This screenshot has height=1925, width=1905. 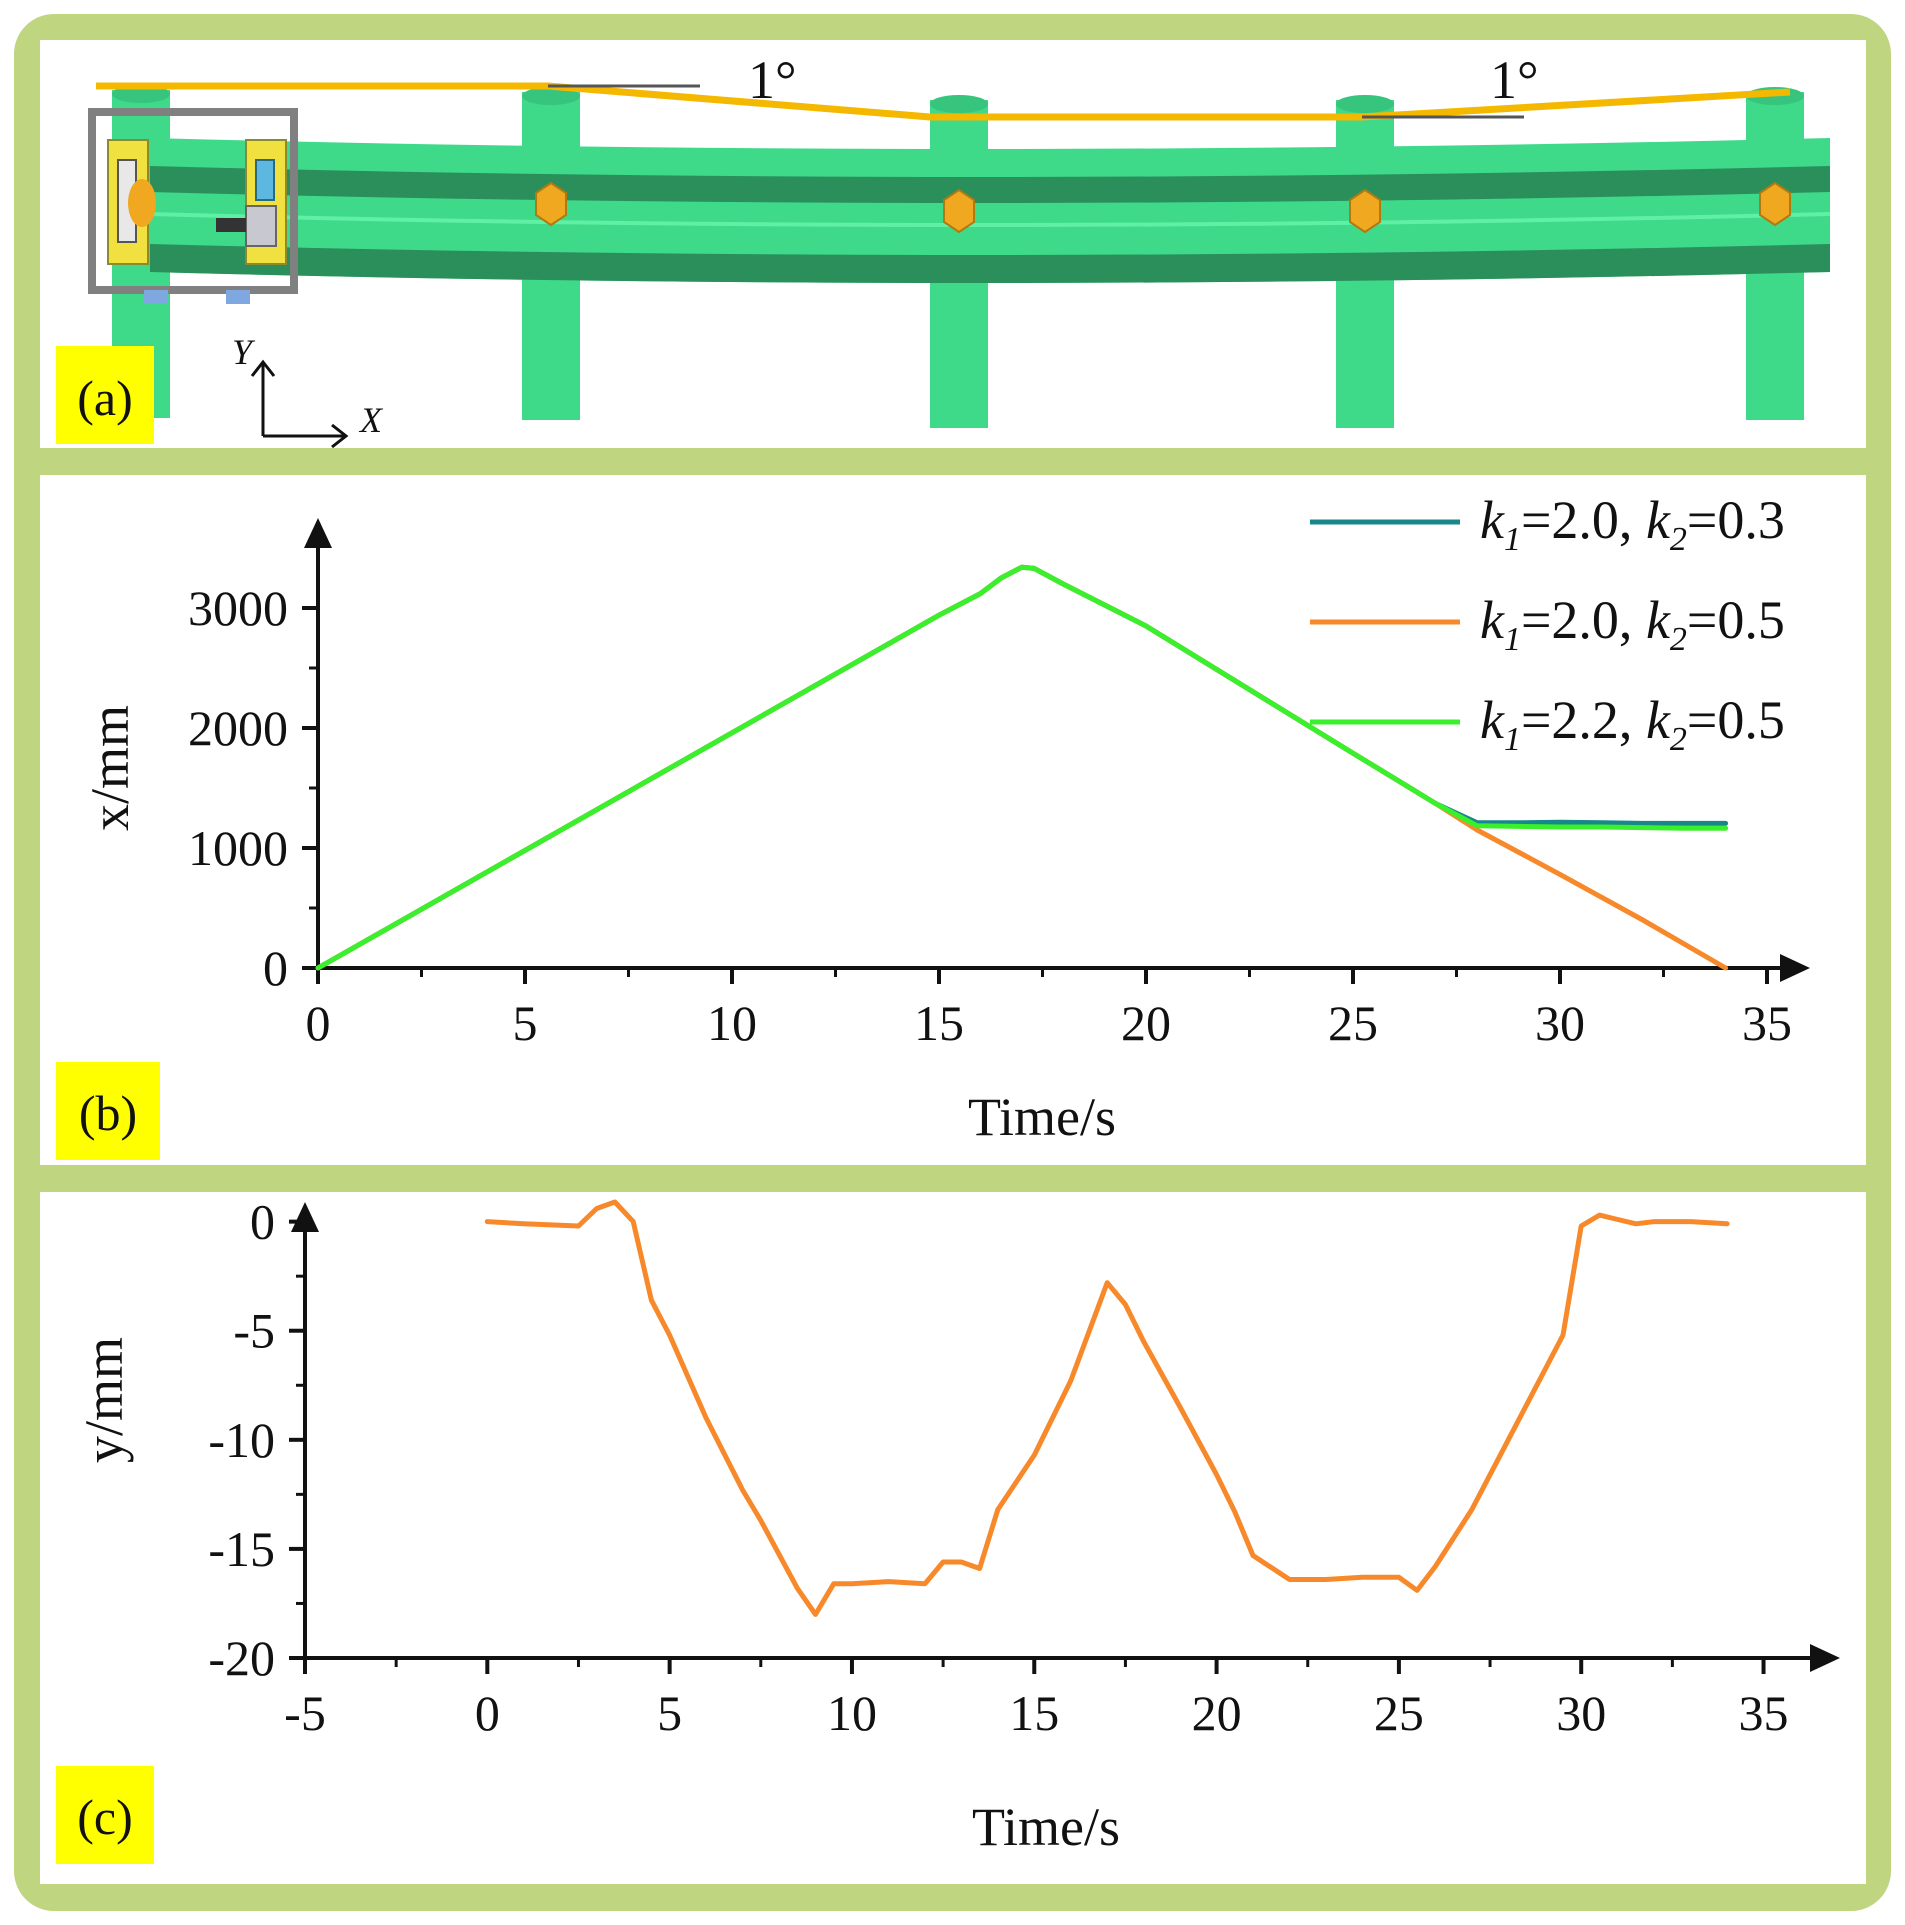 I want to click on beam-groove-upper, so click(x=990, y=184).